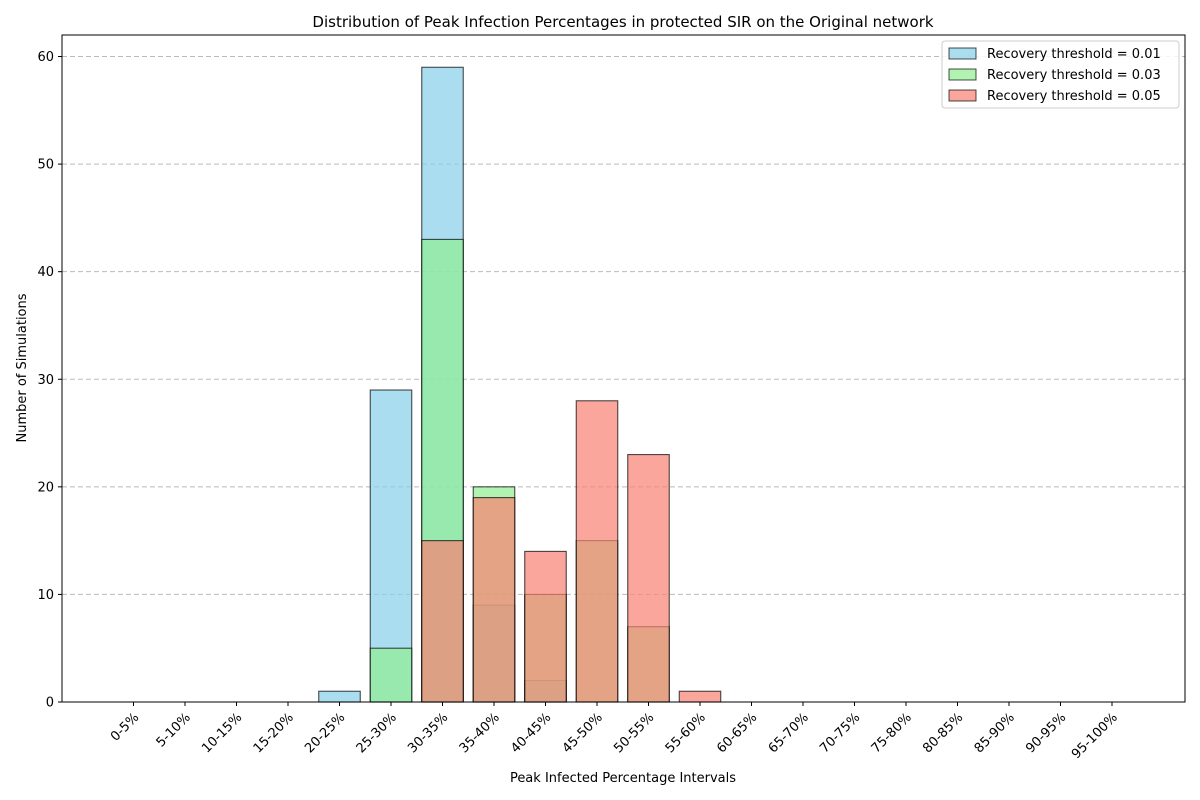  Describe the element at coordinates (1046, 733) in the screenshot. I see `x-tick-label: 90-95%` at that location.